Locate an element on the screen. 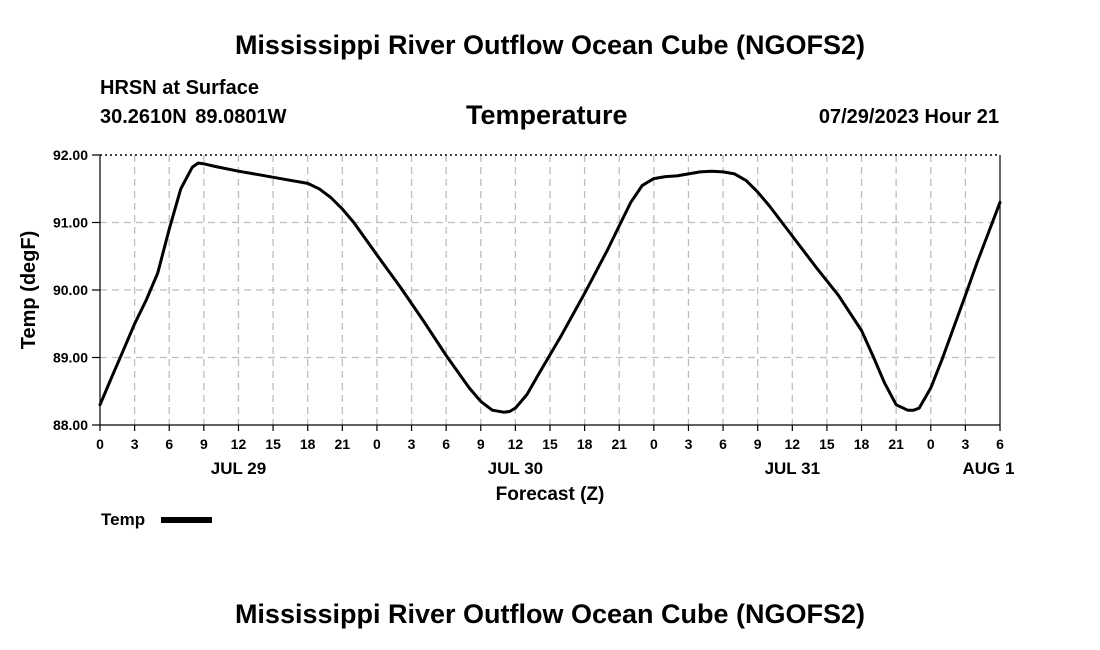 This screenshot has height=650, width=1100. forecast-datetime: 07/29/2023 Hour 21 is located at coordinates (908, 117).